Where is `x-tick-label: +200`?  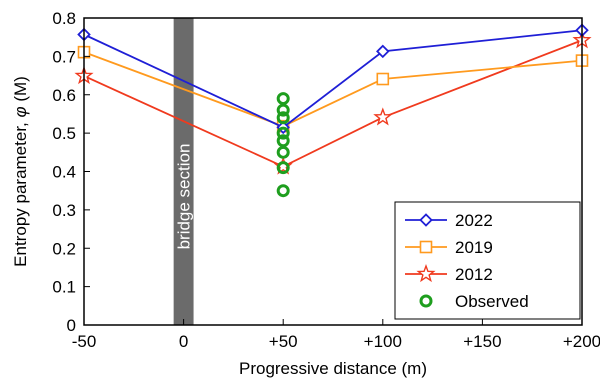 x-tick-label: +200 is located at coordinates (581, 341).